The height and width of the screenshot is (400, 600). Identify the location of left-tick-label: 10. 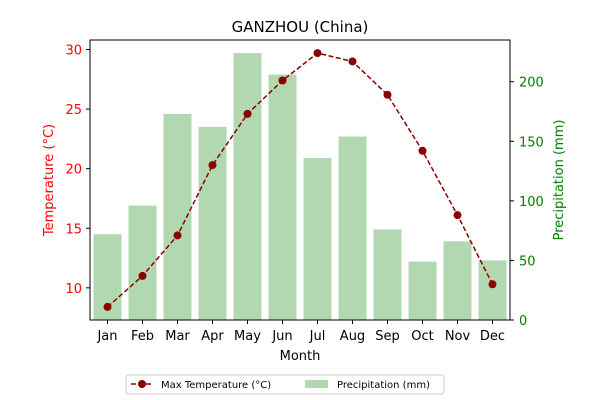
(73, 289).